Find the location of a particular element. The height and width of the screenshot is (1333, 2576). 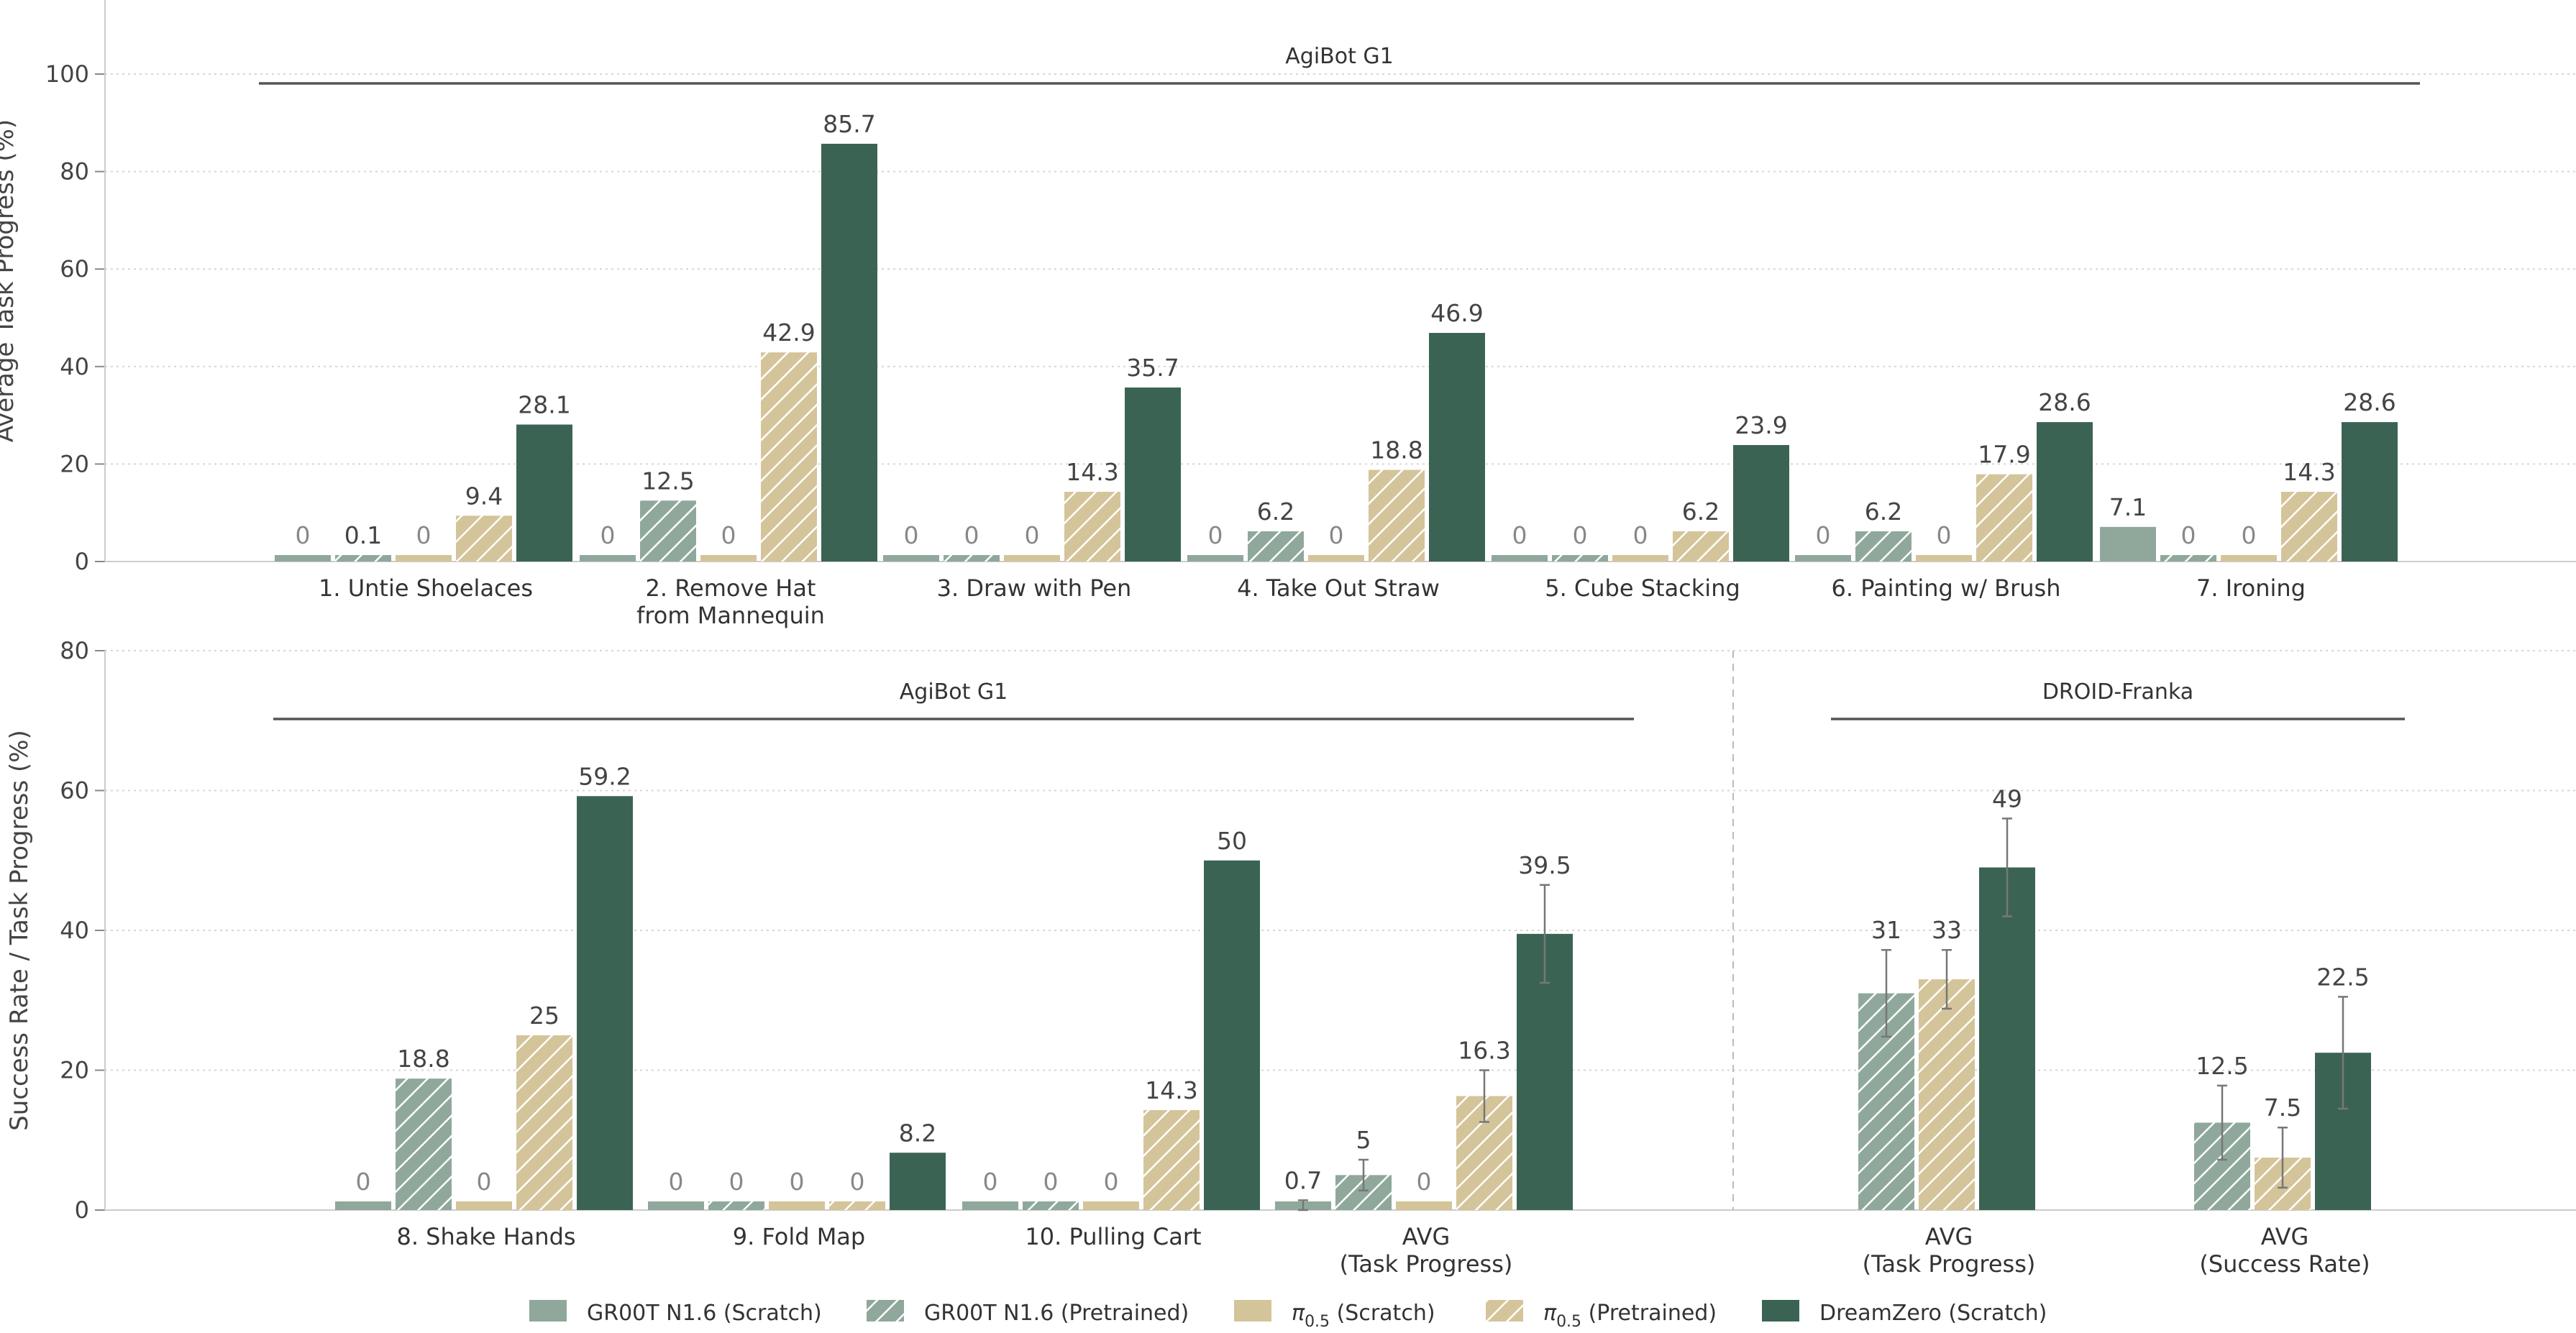

data-label: 17.9 is located at coordinates (2004, 455).